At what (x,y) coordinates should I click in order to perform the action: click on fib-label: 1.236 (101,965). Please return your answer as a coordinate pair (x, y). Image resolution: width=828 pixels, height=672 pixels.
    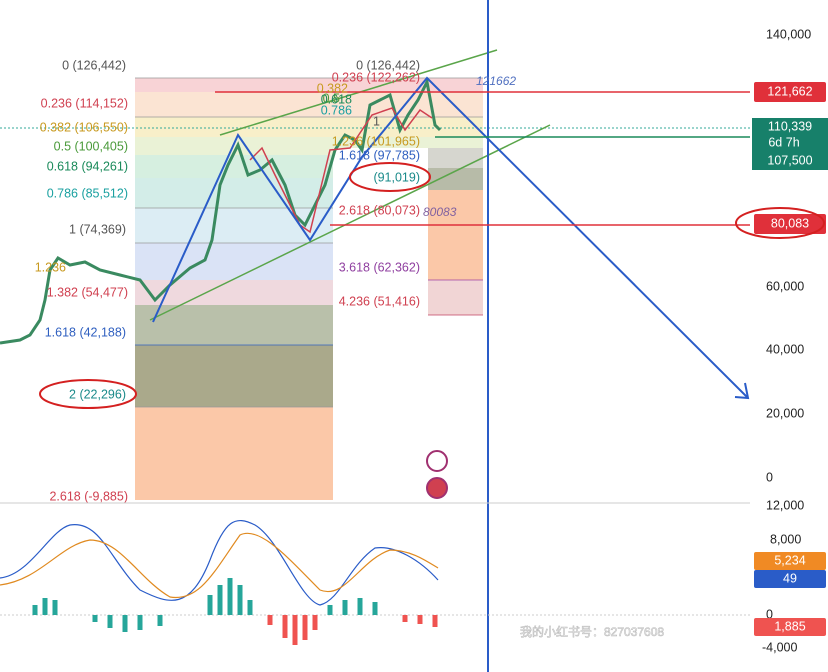
    Looking at the image, I should click on (376, 141).